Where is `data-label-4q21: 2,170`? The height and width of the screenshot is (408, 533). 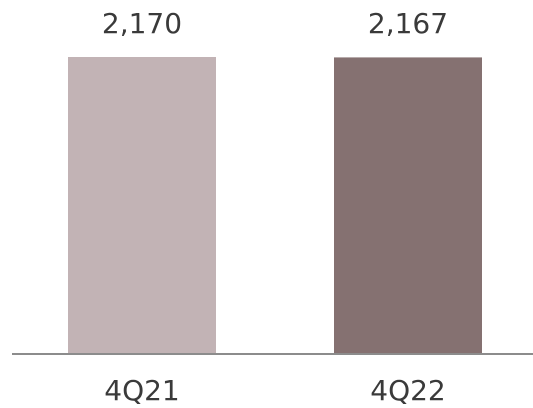
data-label-4q21: 2,170 is located at coordinates (142, 23).